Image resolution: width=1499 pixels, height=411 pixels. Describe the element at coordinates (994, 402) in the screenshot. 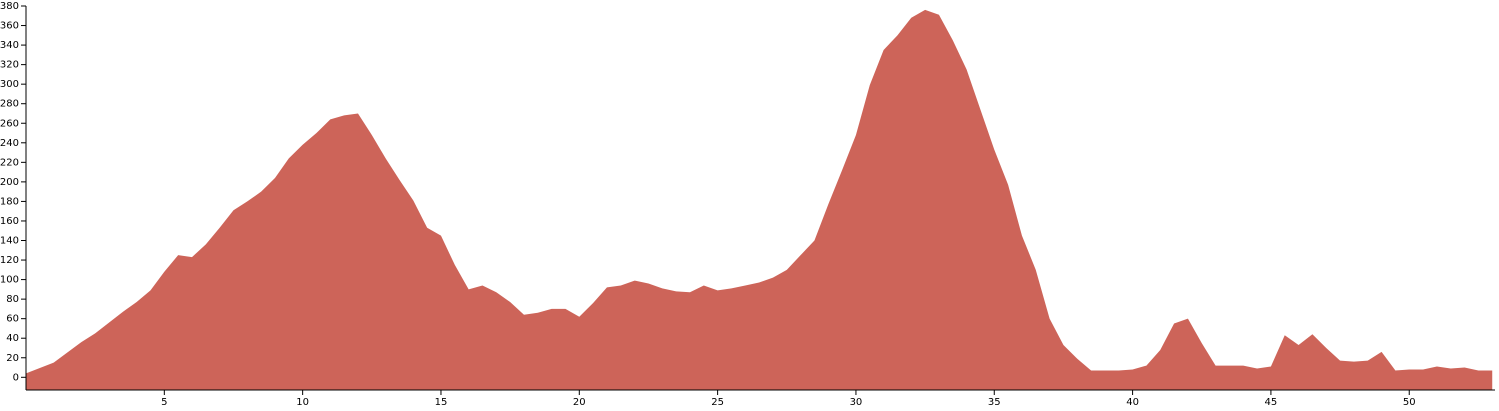

I see `x-tick-label: 35` at that location.